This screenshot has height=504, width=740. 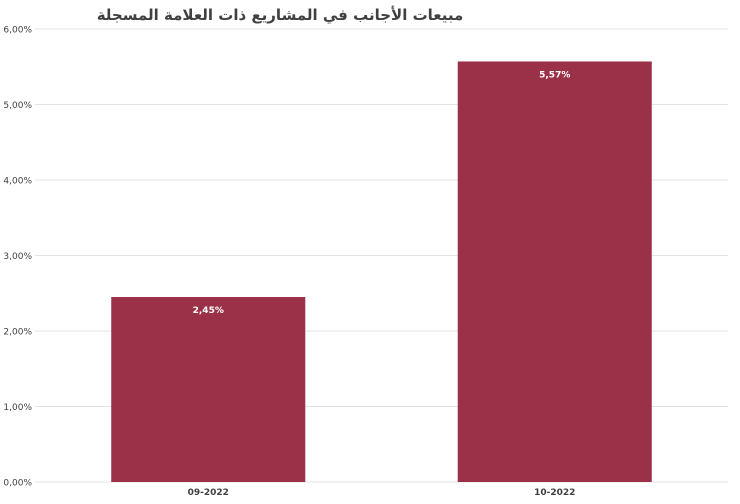 I want to click on y-tick-label: 2,00%, so click(x=17, y=333).